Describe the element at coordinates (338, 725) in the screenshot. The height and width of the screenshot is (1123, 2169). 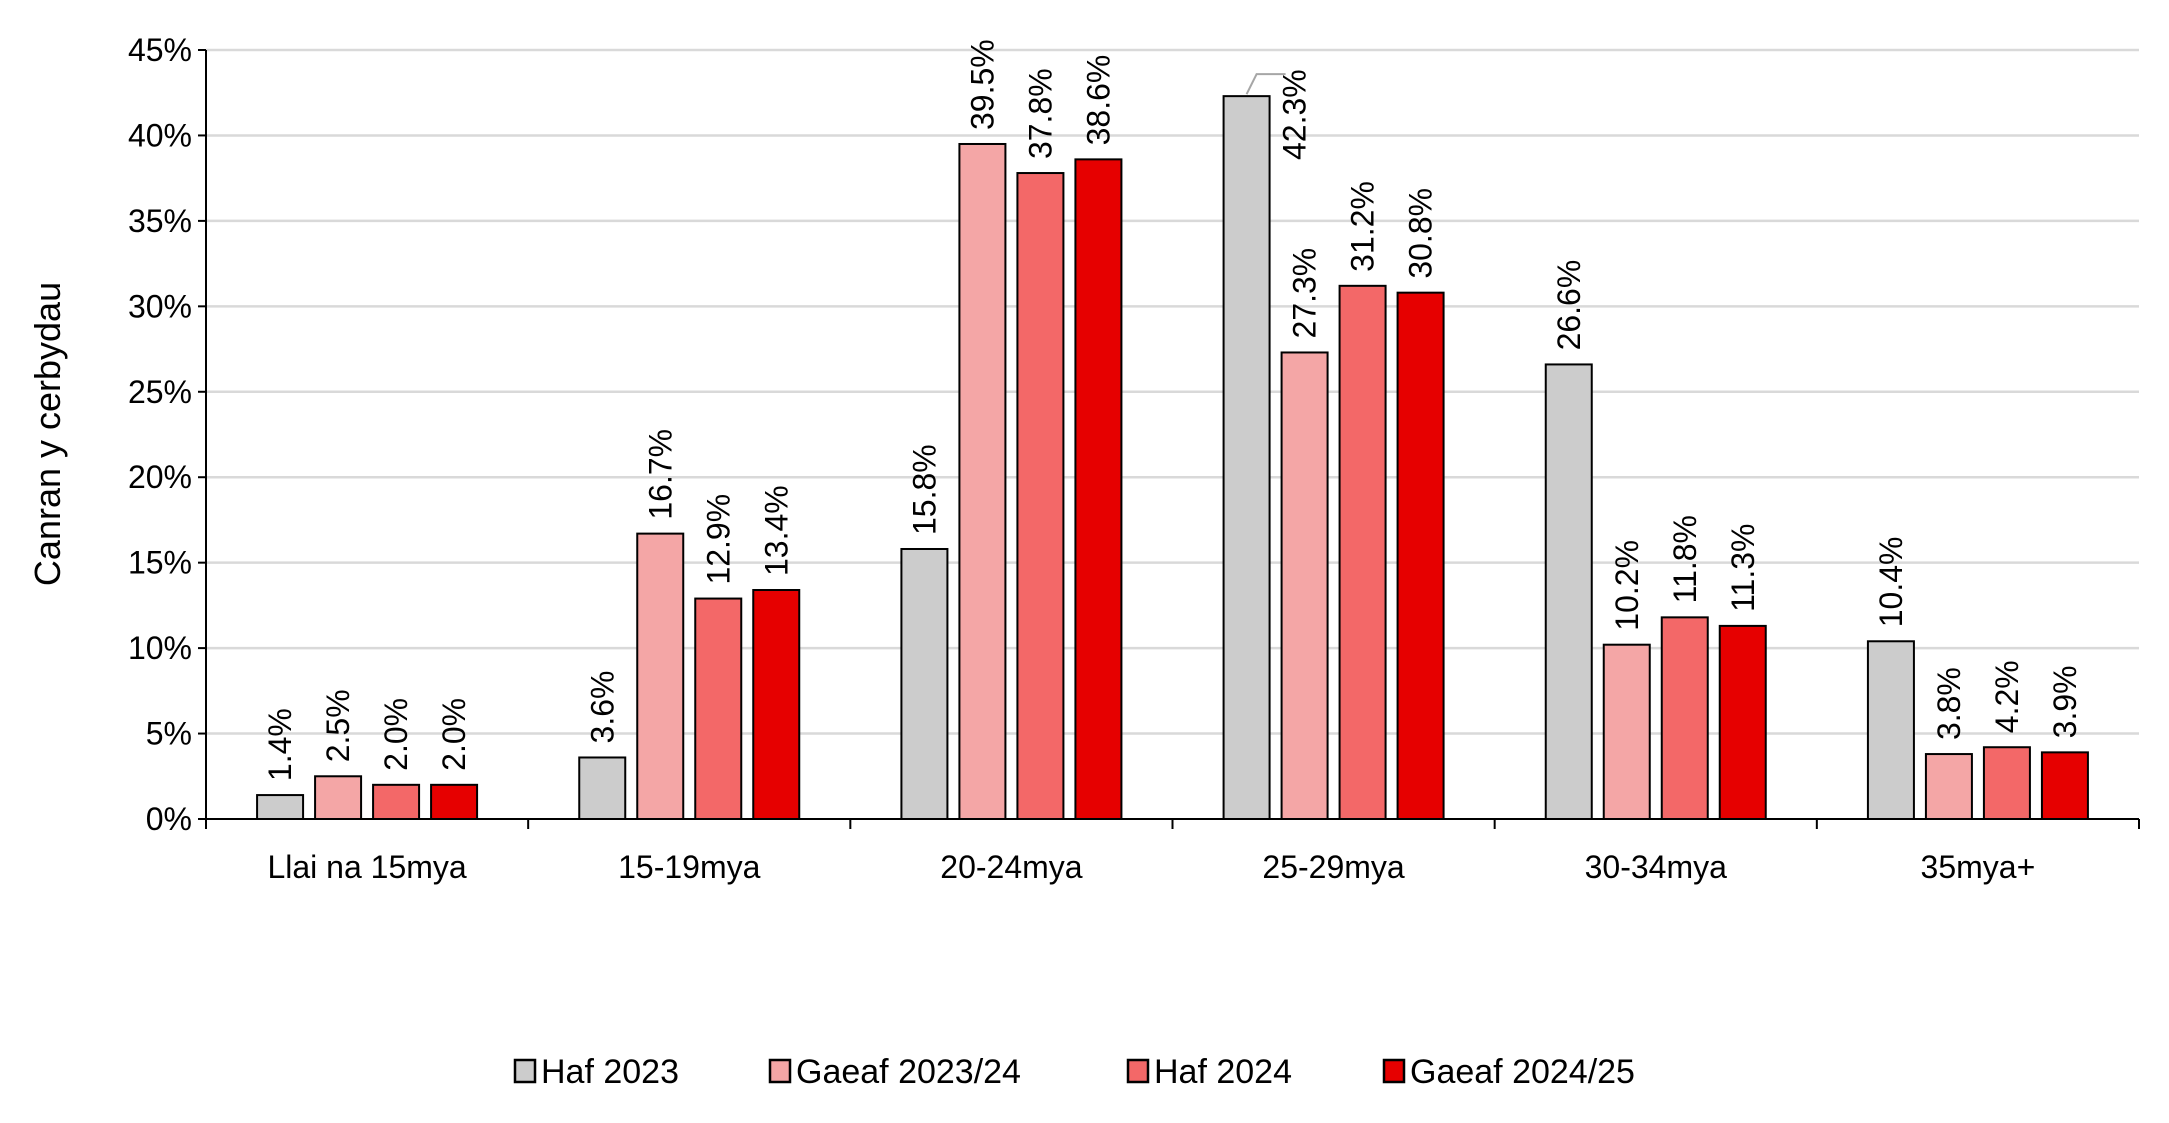
I see `data-label: 2.5%` at that location.